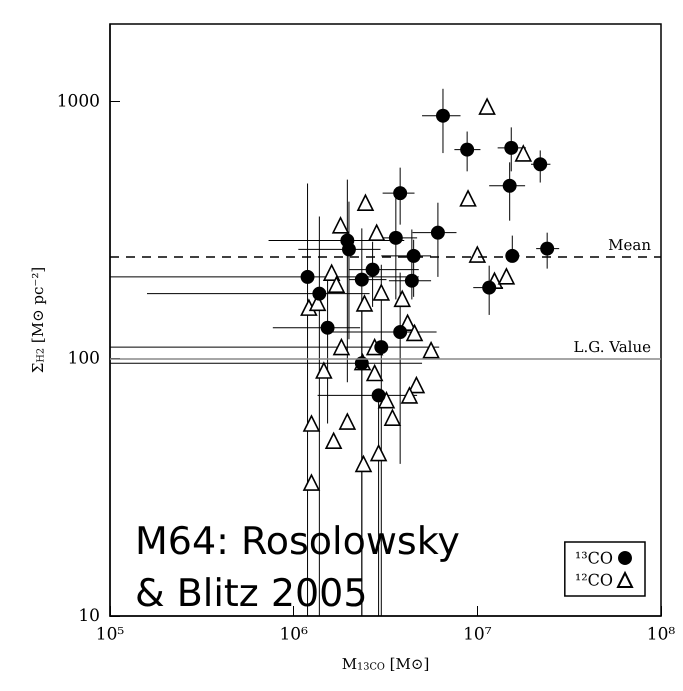  What do you see at coordinates (293, 634) in the screenshot?
I see `x-tick-label: 10⁶` at bounding box center [293, 634].